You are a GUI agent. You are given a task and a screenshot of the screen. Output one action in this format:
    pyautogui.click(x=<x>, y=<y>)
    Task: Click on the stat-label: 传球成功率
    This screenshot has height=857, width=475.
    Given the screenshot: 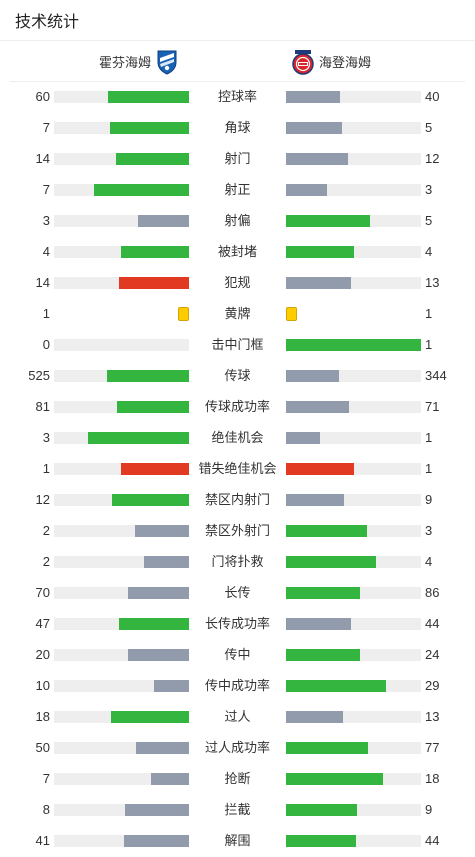 What is the action you would take?
    pyautogui.click(x=237, y=406)
    